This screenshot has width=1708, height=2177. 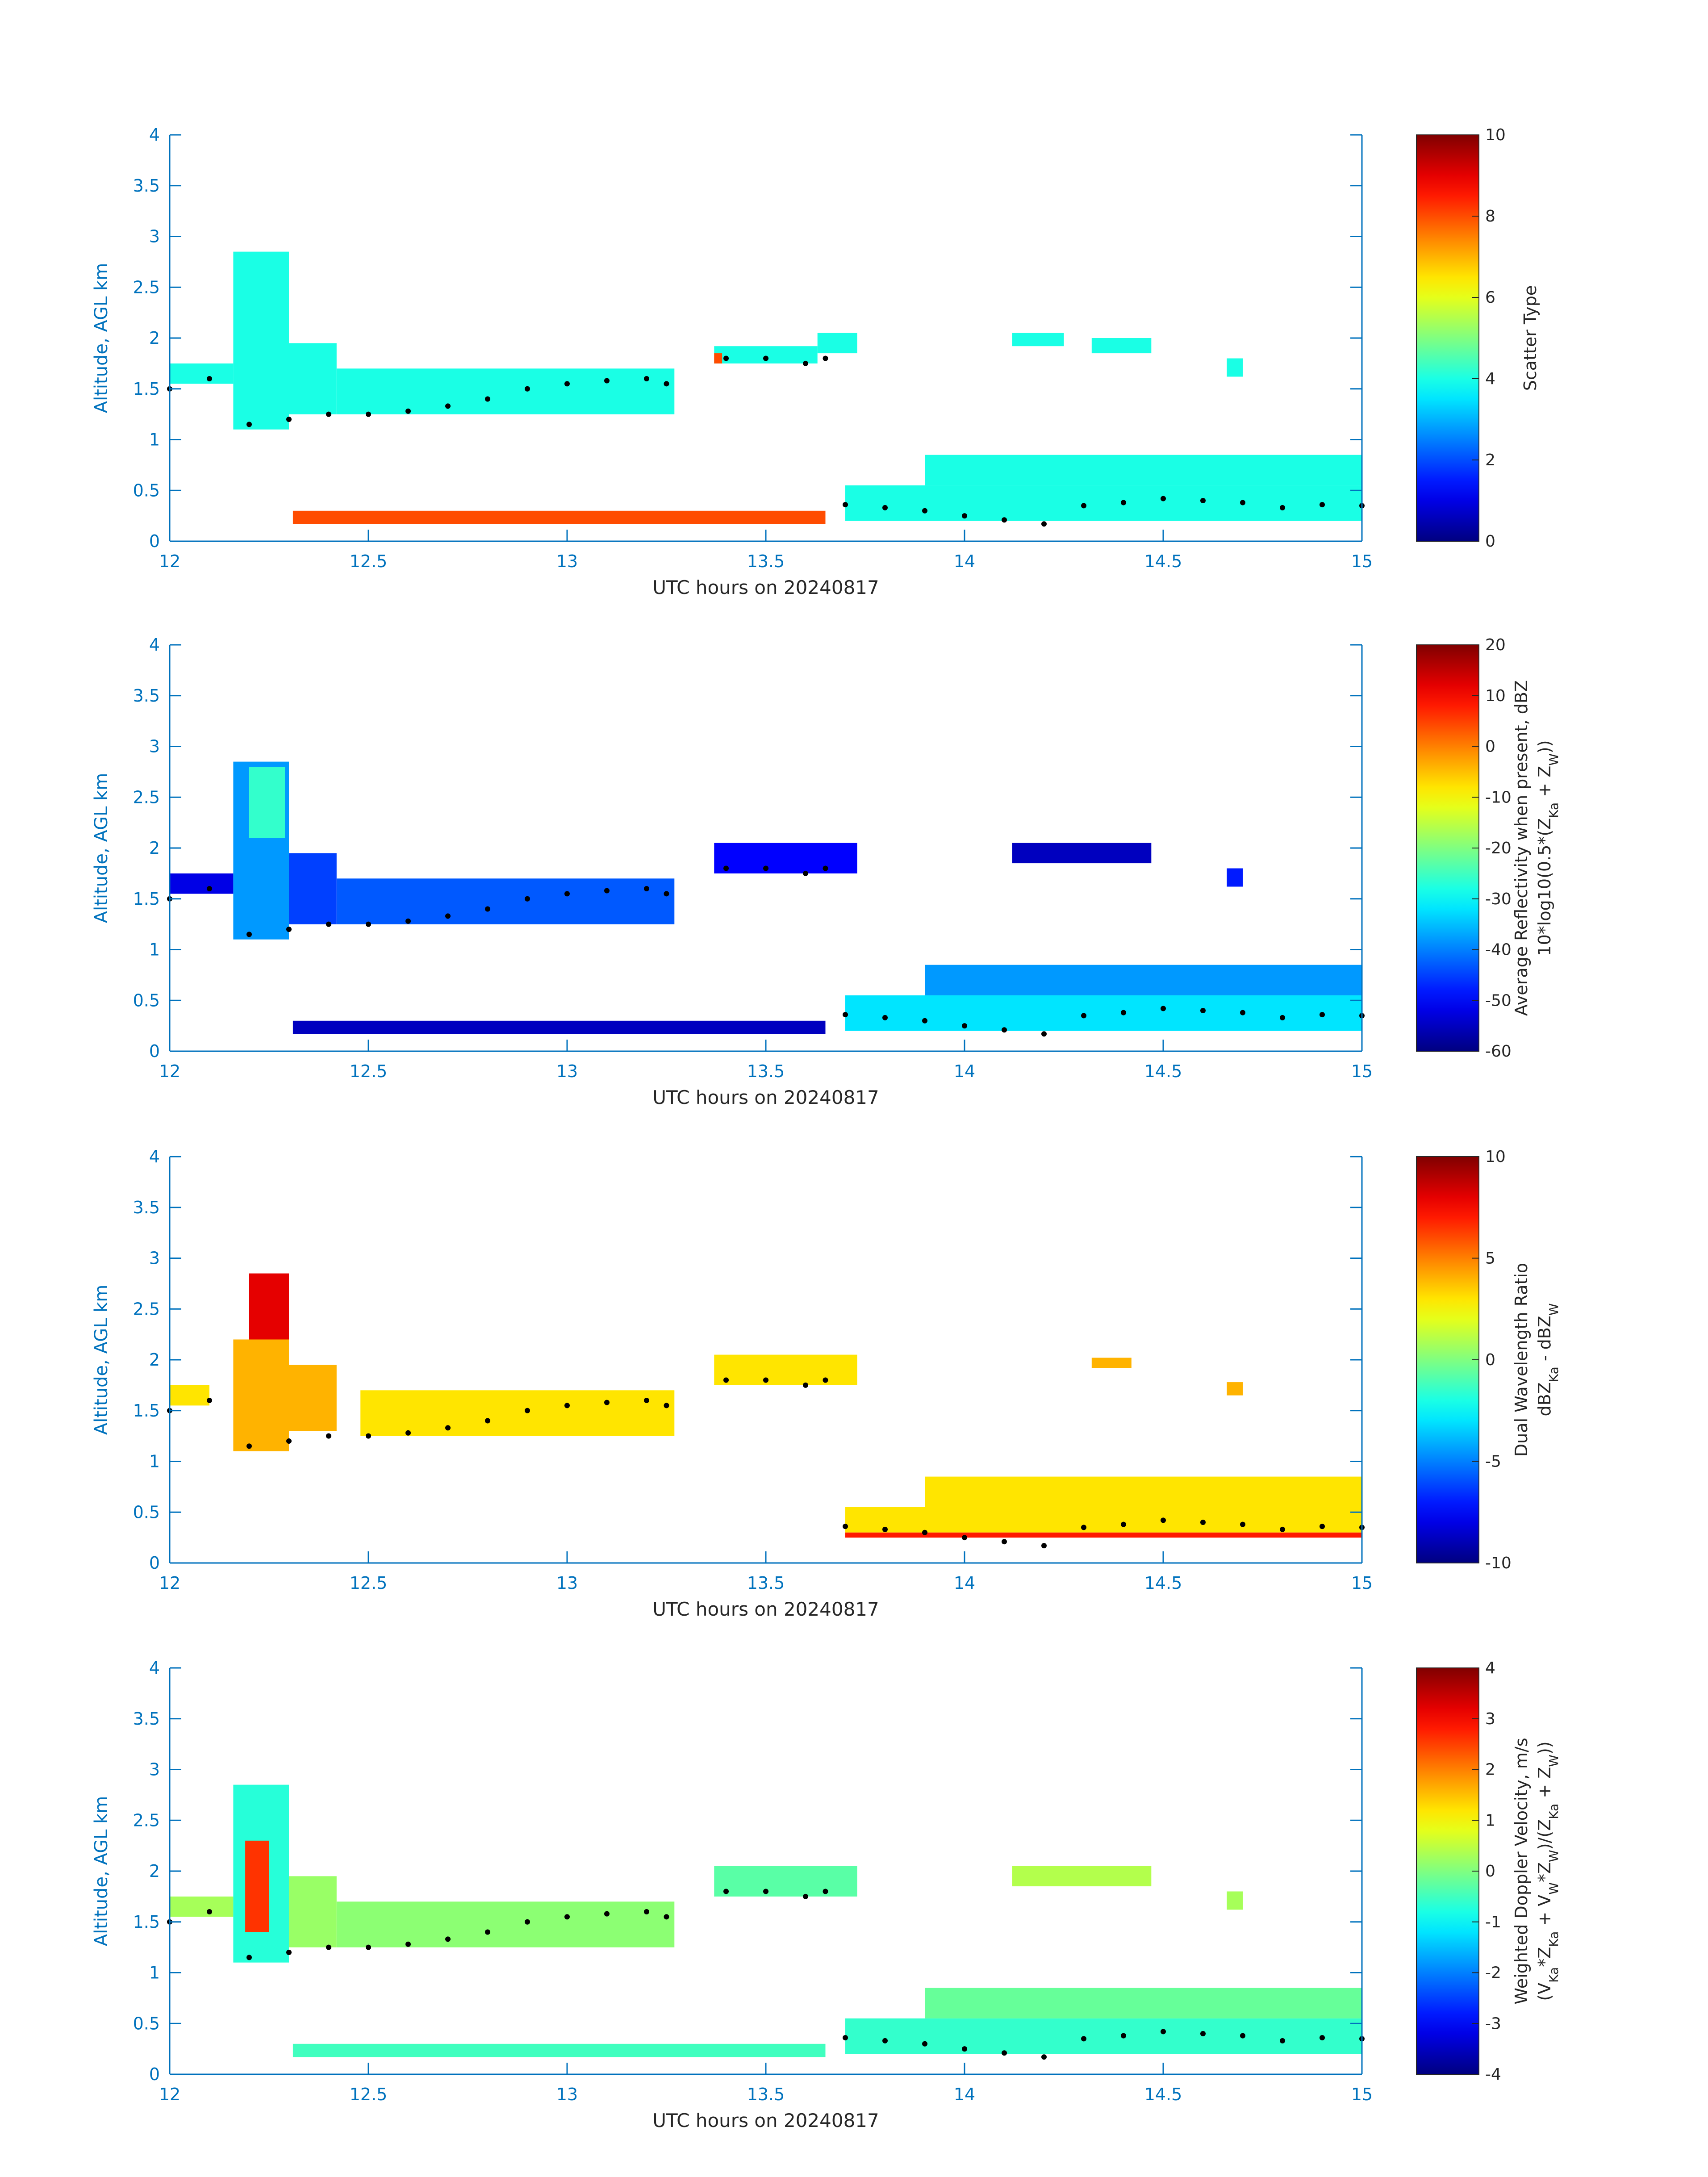 I want to click on y-tick-label: 2.5, so click(x=146, y=797).